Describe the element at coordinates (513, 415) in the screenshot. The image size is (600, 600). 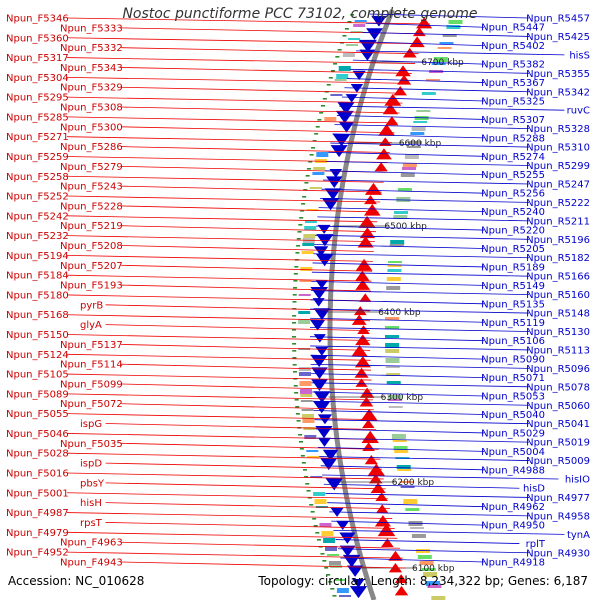
I see `right-gene-label: Npun_R5040` at that location.